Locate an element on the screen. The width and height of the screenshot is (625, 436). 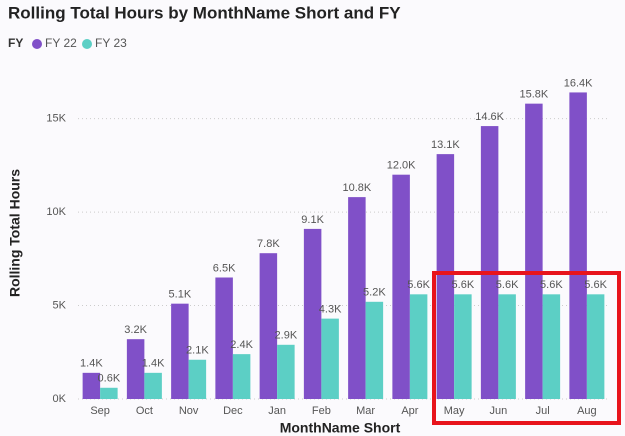
x-tick-label: May is located at coordinates (454, 411).